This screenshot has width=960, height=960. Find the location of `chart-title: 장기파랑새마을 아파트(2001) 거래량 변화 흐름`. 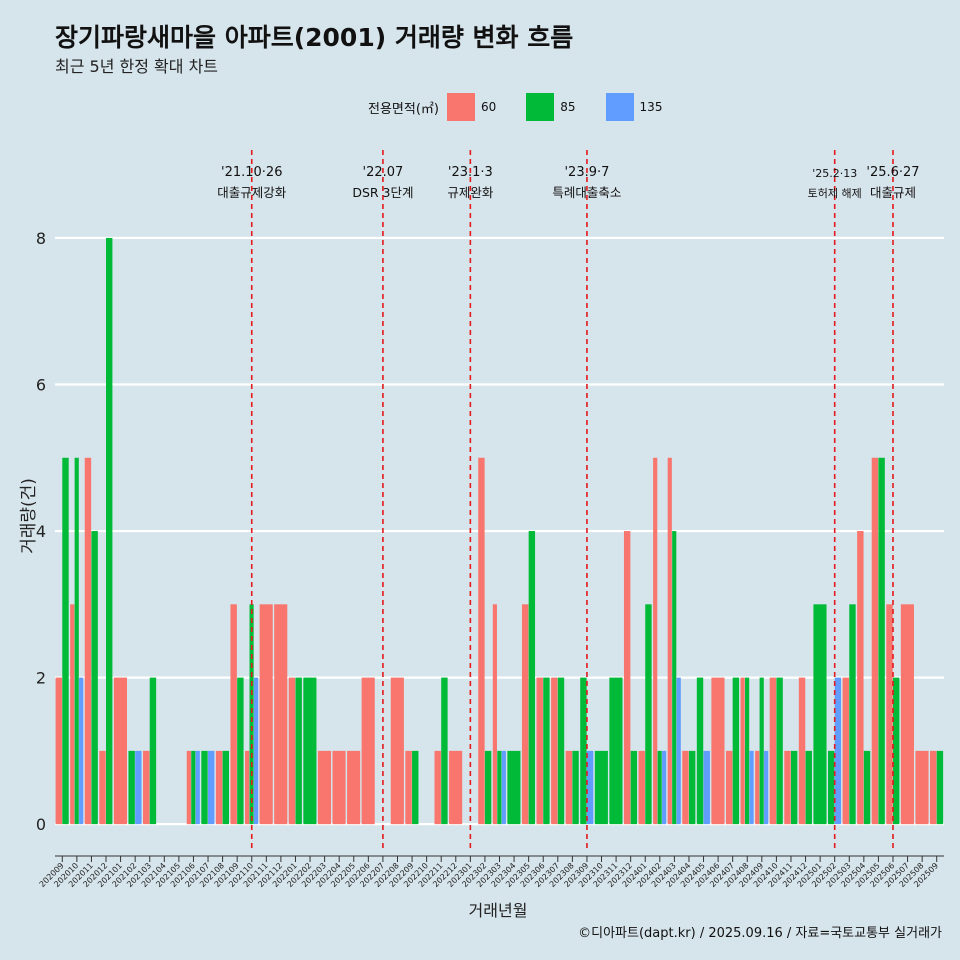

chart-title: 장기파랑새마을 아파트(2001) 거래량 변화 흐름 is located at coordinates (314, 37).